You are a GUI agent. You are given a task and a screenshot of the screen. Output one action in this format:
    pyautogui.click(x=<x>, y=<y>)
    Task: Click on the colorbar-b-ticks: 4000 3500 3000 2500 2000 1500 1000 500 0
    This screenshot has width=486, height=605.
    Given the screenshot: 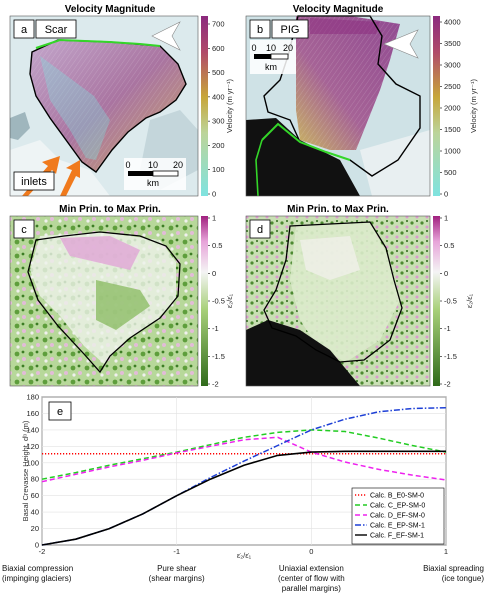 What is the action you would take?
    pyautogui.click(x=450, y=108)
    